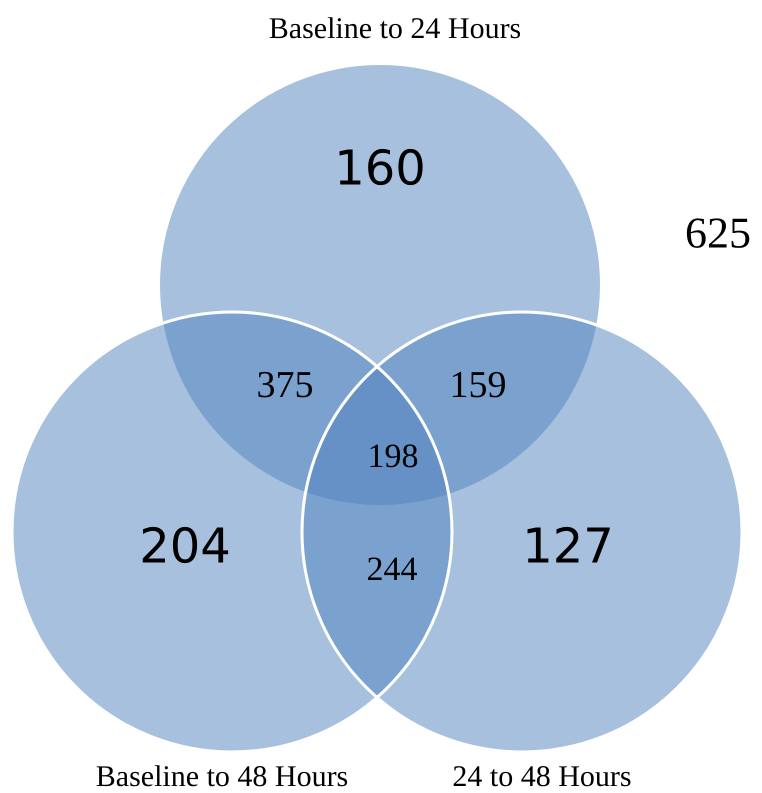 This screenshot has height=793, width=762. I want to click on text: 244, so click(392, 569).